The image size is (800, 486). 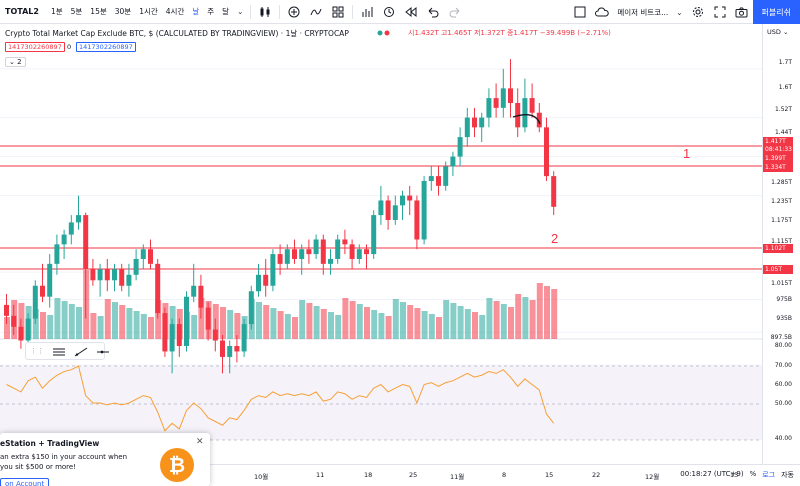 I want to click on compare-add-icon, so click(x=294, y=12).